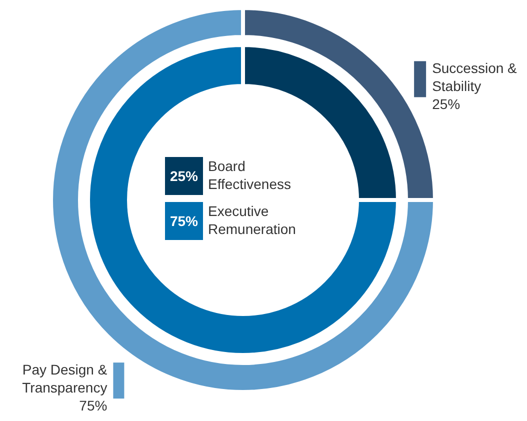 The image size is (527, 421). I want to click on slice-label: Pay Design & Transparency, so click(65, 379).